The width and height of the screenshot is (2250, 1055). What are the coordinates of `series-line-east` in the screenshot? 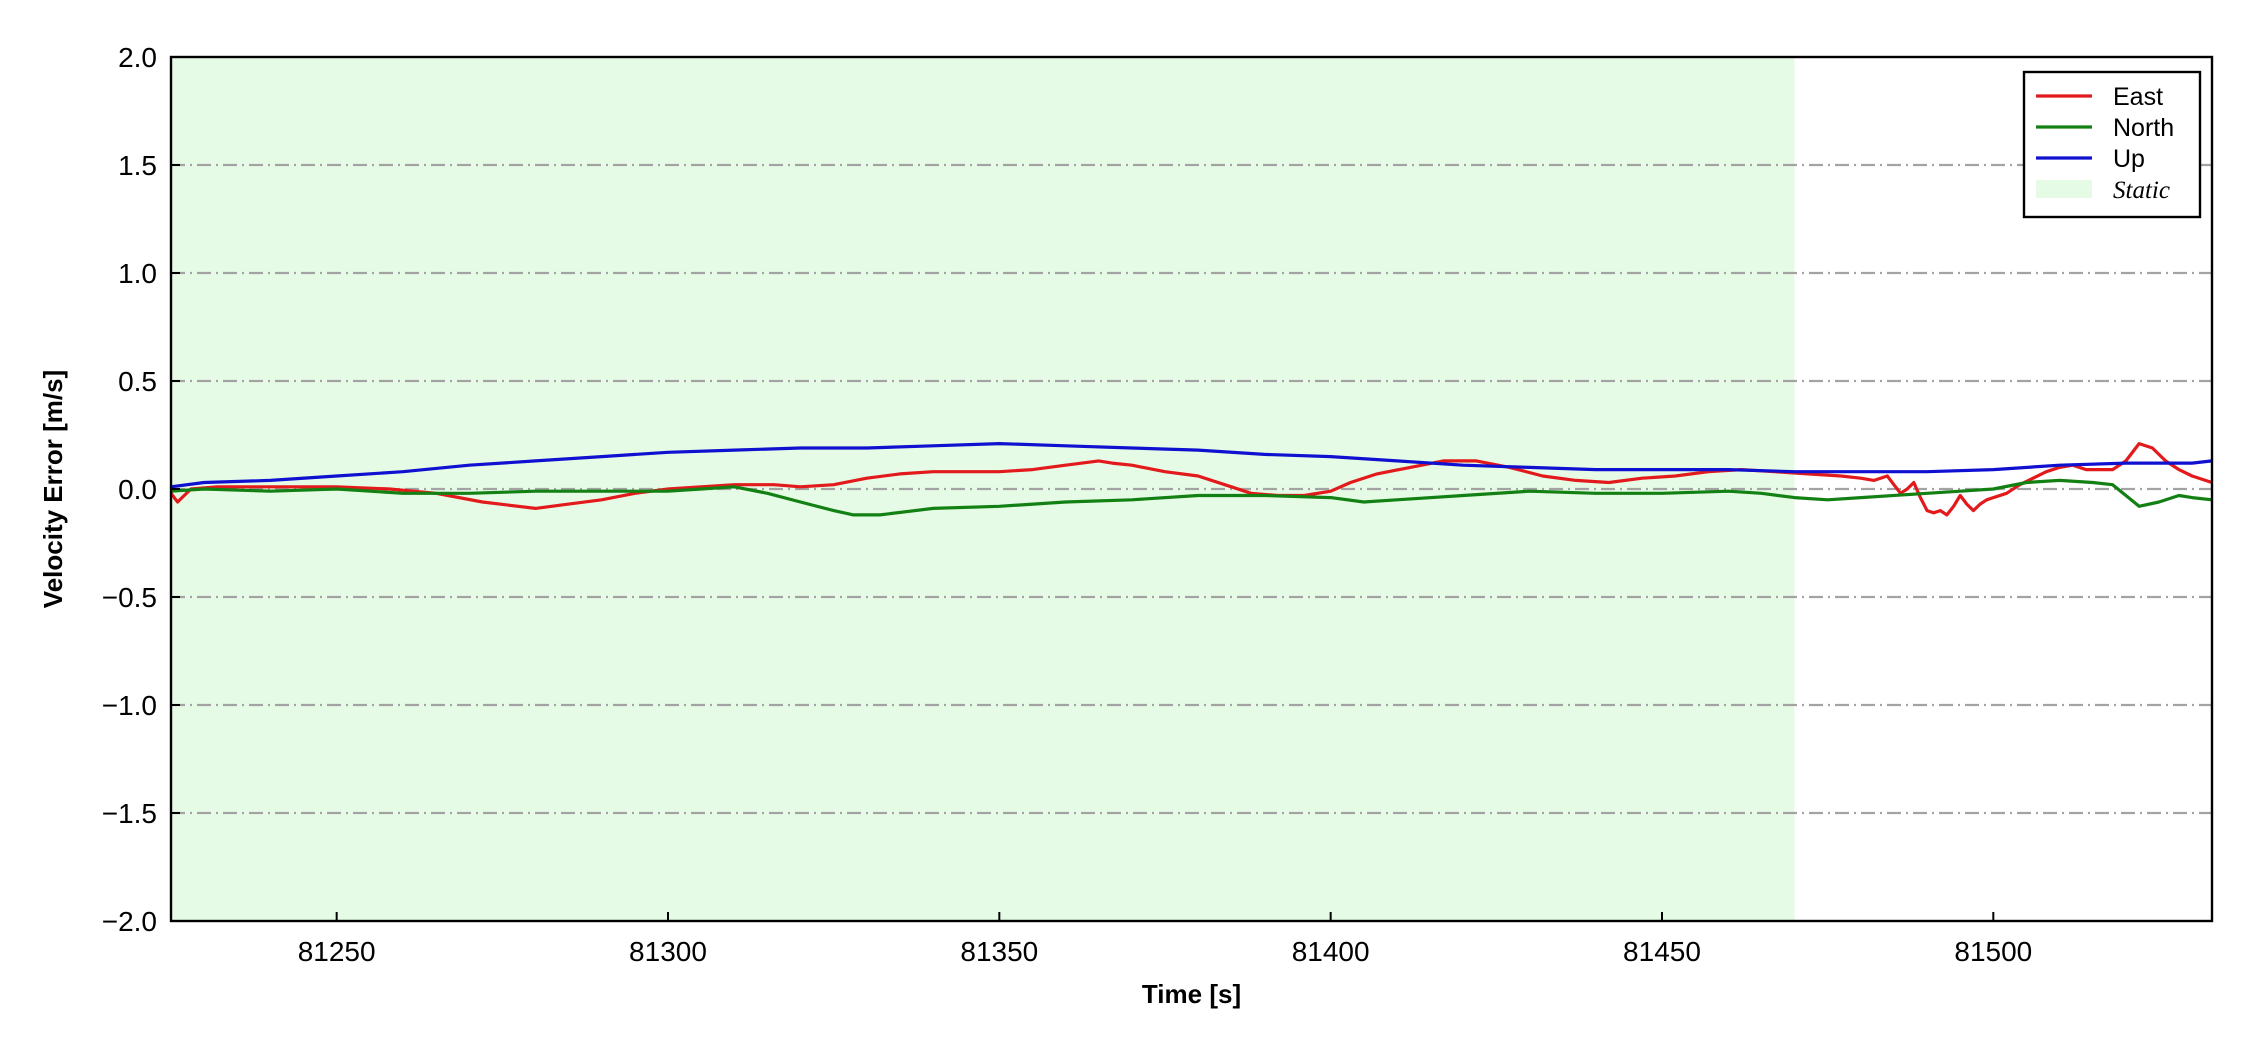 It's located at (1191, 479).